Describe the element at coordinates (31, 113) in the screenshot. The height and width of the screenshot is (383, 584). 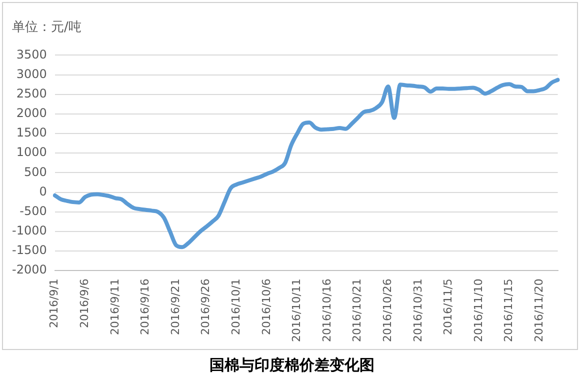
I see `y-tick-label: 2000` at that location.